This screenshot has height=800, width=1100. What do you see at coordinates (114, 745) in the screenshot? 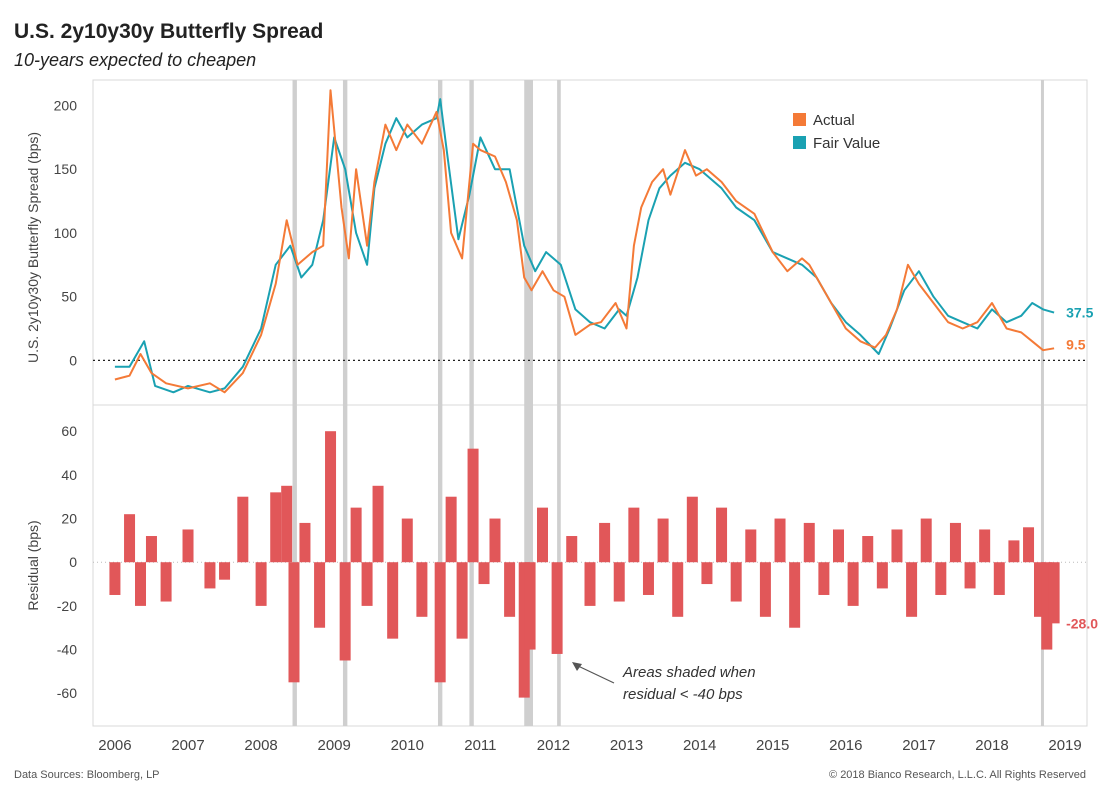
I see `x-tick-label: 2006` at bounding box center [114, 745].